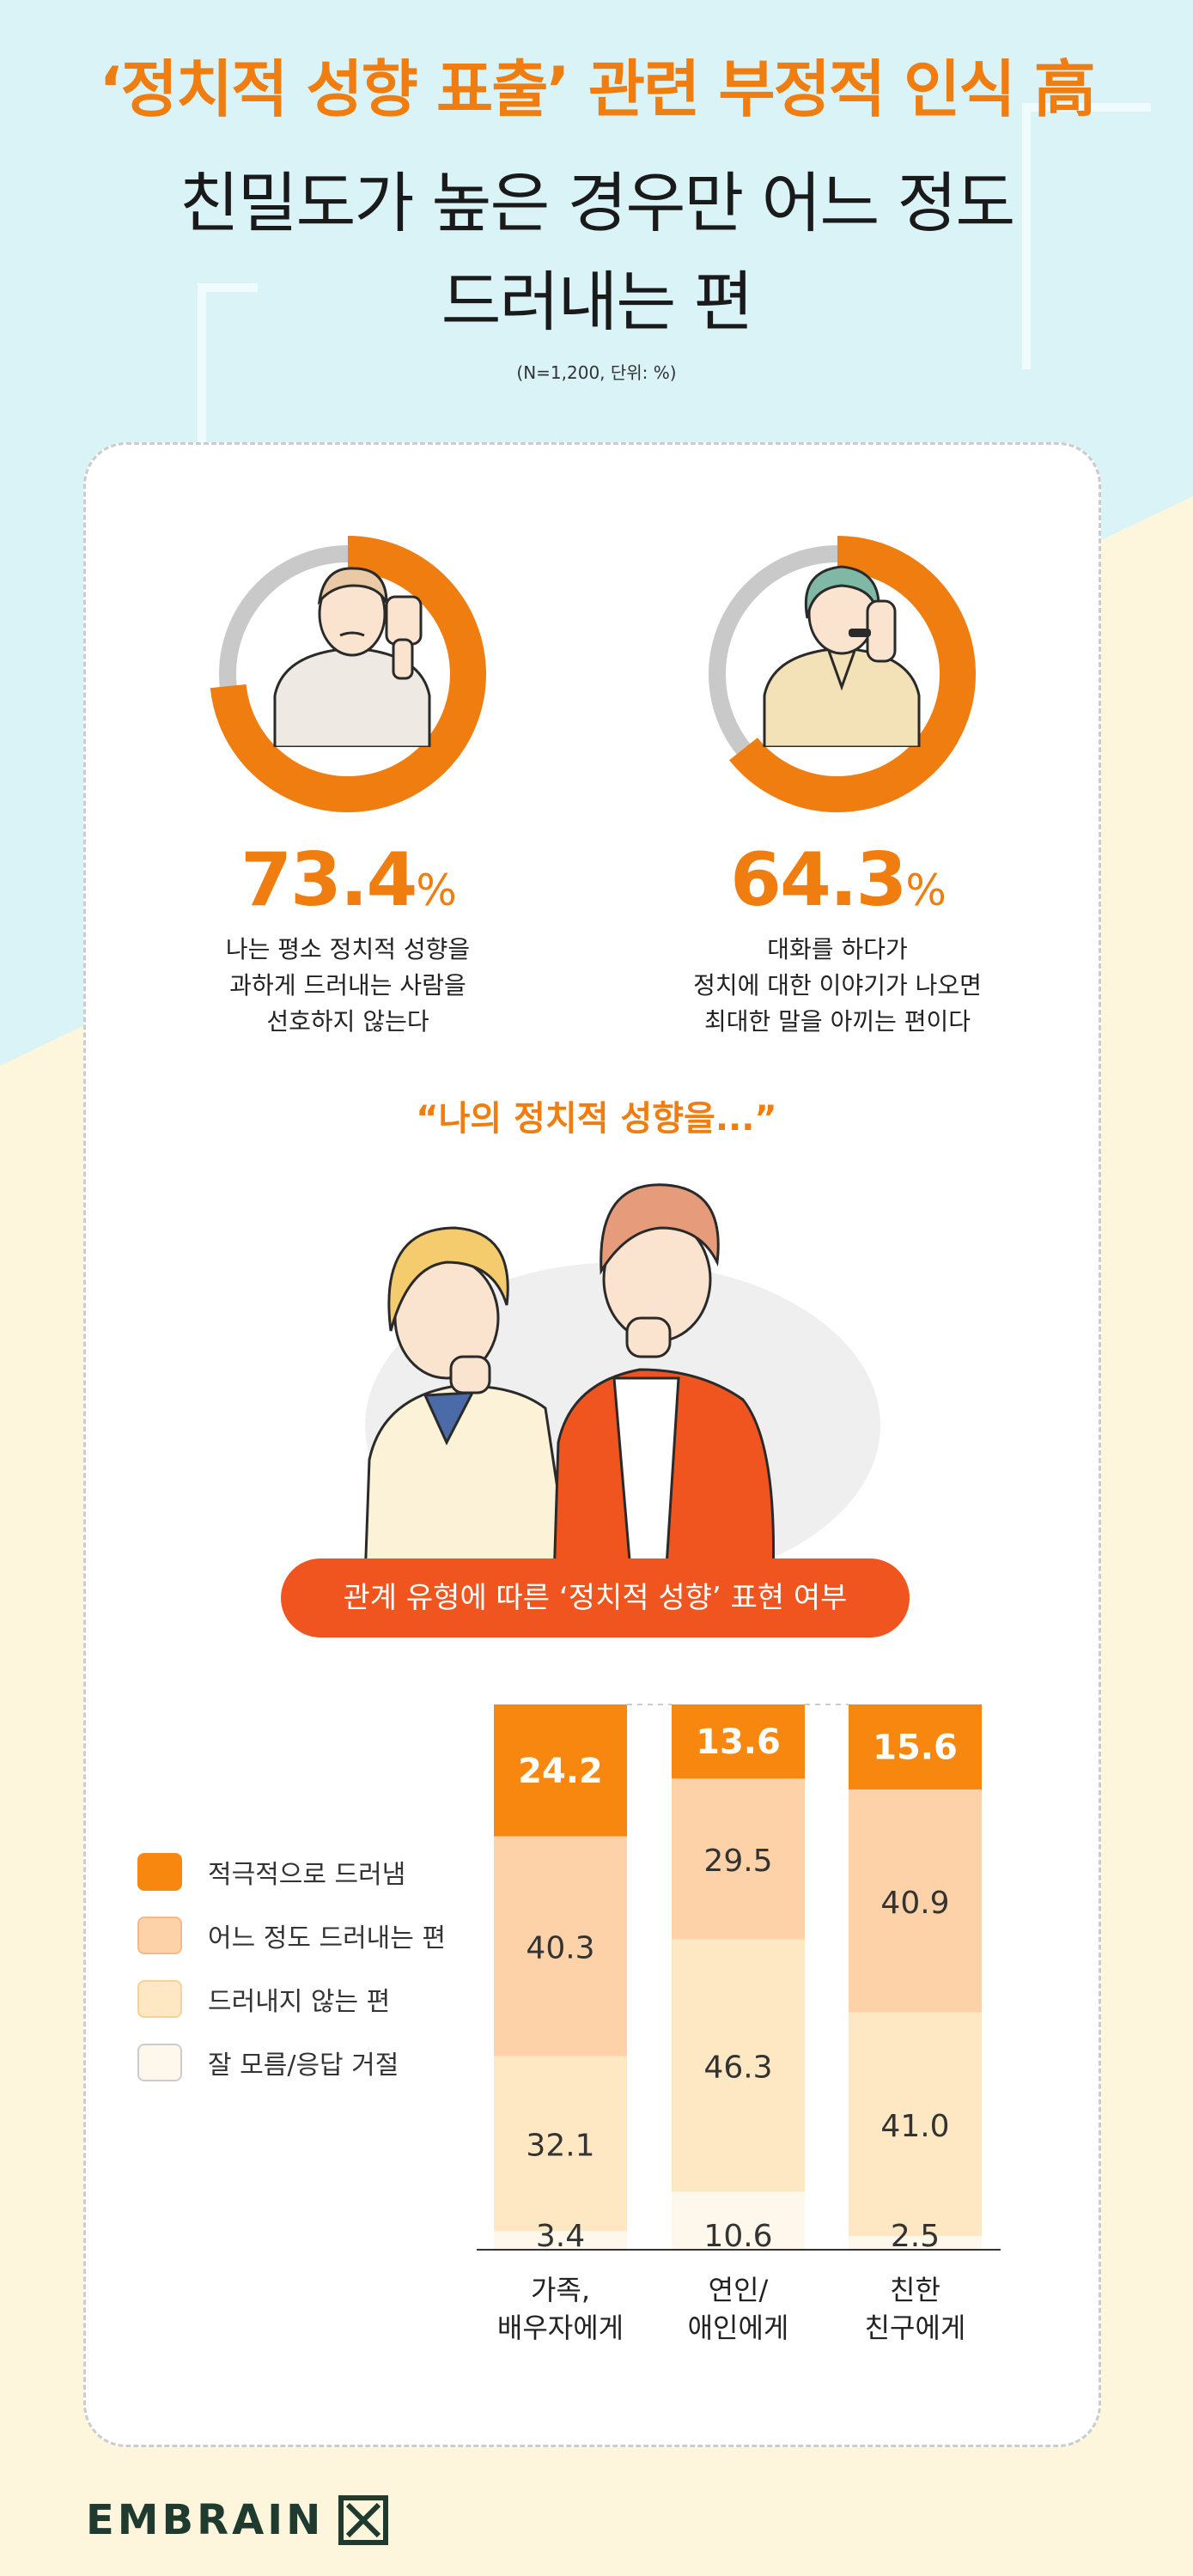 The width and height of the screenshot is (1193, 2576). I want to click on legend-item: 잘 모름/응답 거절, so click(292, 2062).